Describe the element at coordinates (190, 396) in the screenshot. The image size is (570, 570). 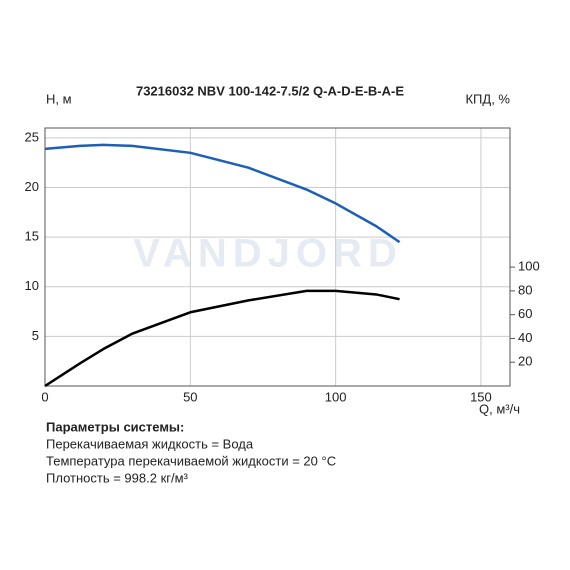
I see `x-tick-label: 50` at that location.